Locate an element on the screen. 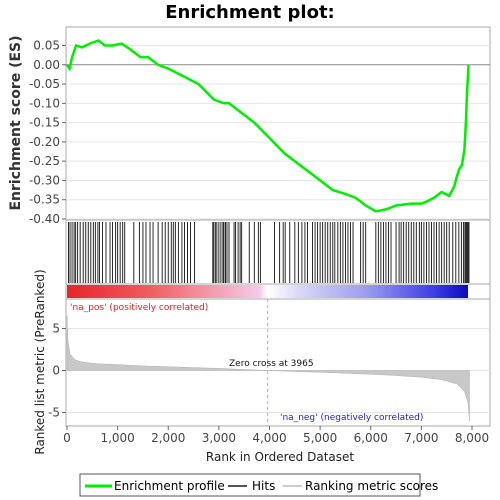 The image size is (500, 500). legend-hits-label: Hits is located at coordinates (263, 486).